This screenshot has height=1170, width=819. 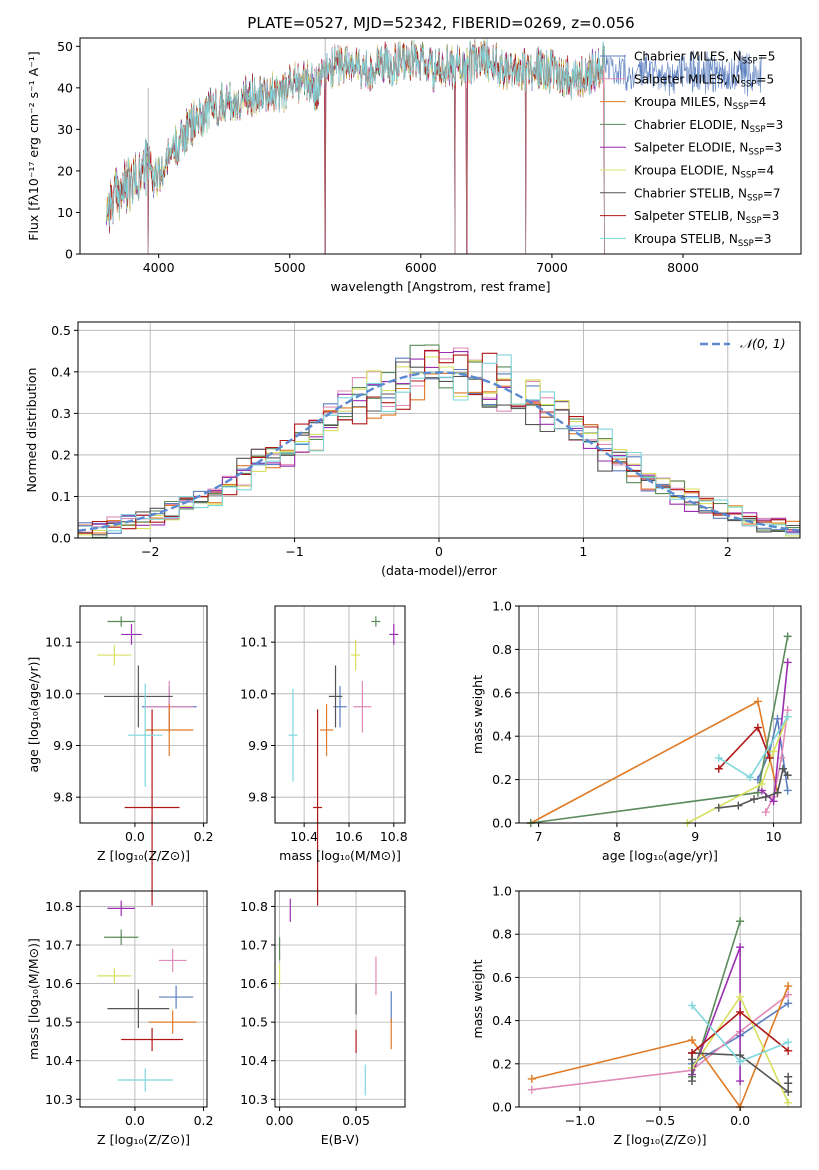 What do you see at coordinates (65, 170) in the screenshot?
I see `y-tick-label: 20` at bounding box center [65, 170].